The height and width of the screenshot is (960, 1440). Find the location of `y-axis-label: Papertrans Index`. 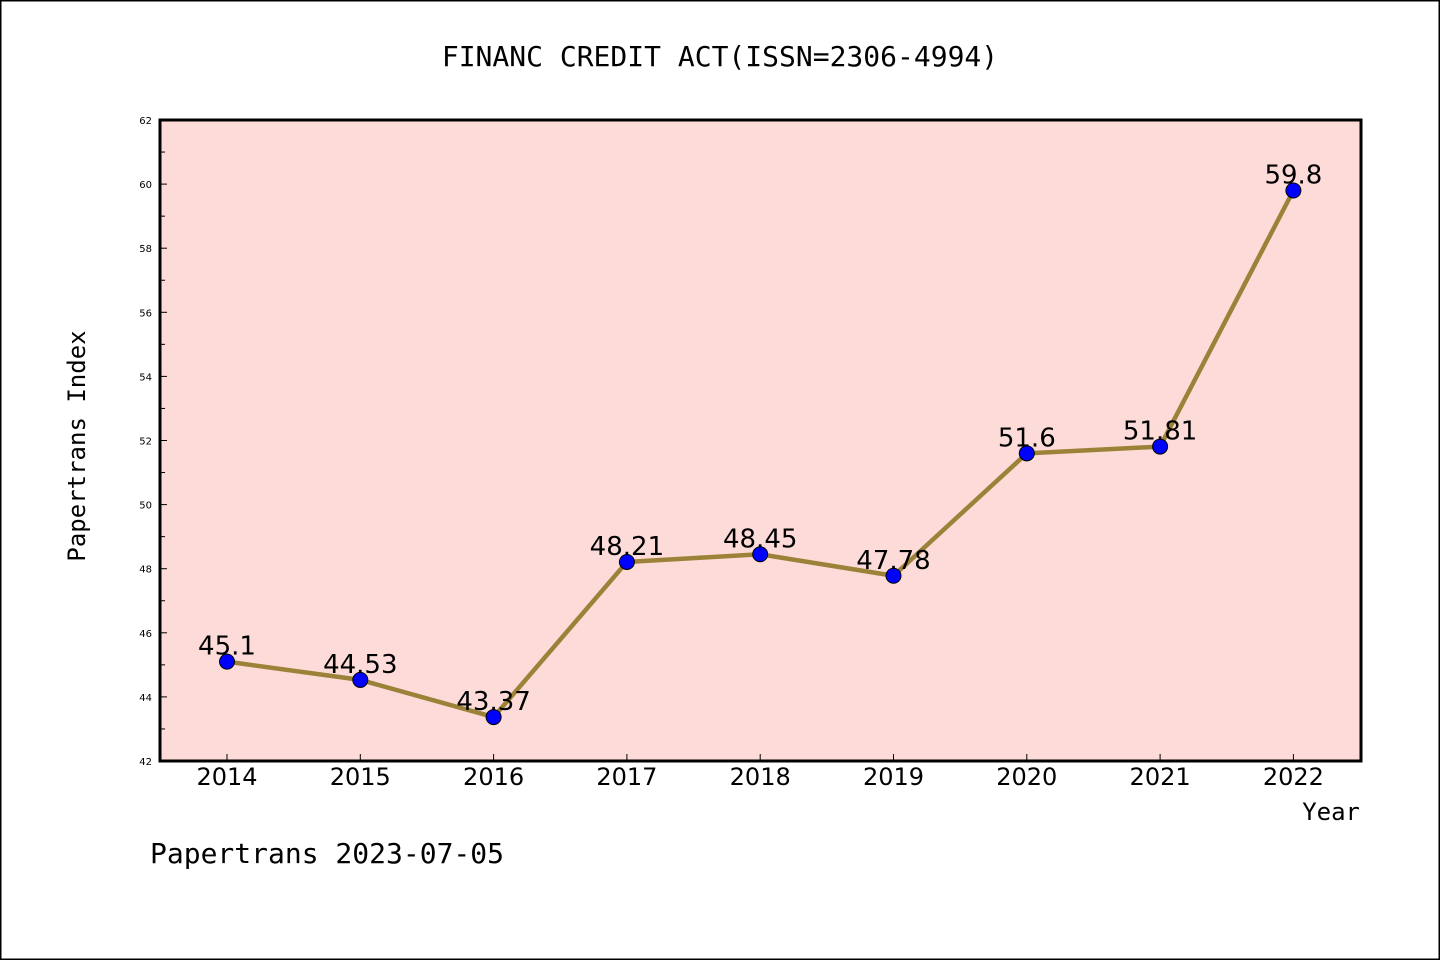

y-axis-label: Papertrans Index is located at coordinates (77, 445).